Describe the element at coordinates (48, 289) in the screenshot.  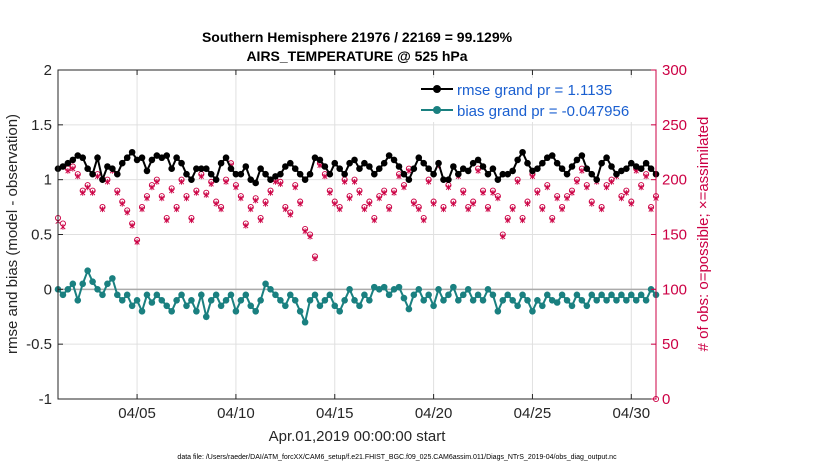
I see `y-tick-label-left: 0` at that location.